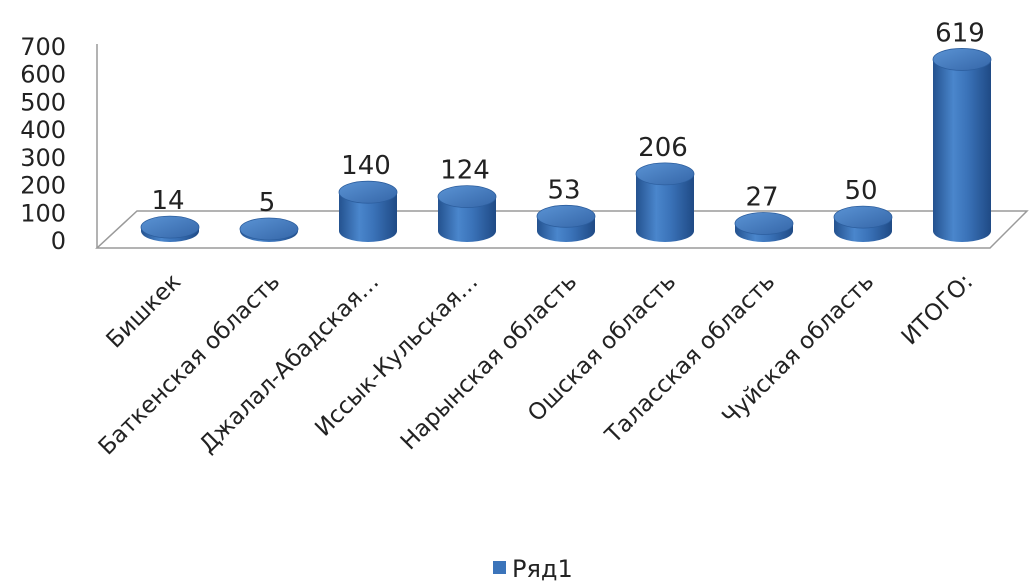 The height and width of the screenshot is (585, 1029). I want to click on data-label: 124, so click(465, 171).